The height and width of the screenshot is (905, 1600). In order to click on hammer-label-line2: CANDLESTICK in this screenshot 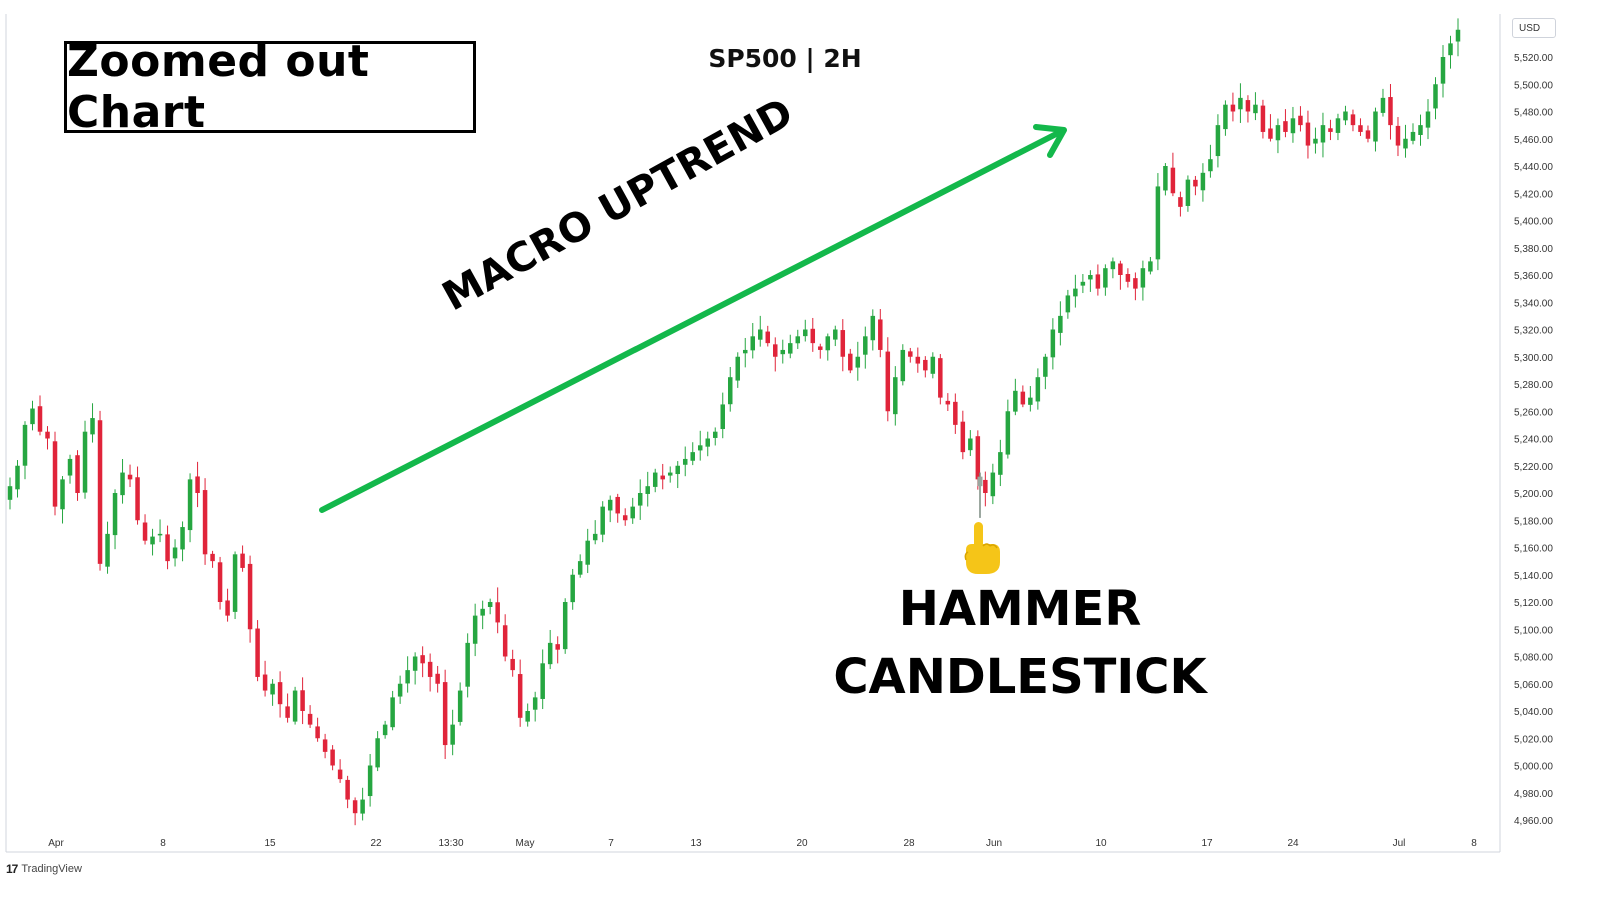, I will do `click(1020, 677)`.